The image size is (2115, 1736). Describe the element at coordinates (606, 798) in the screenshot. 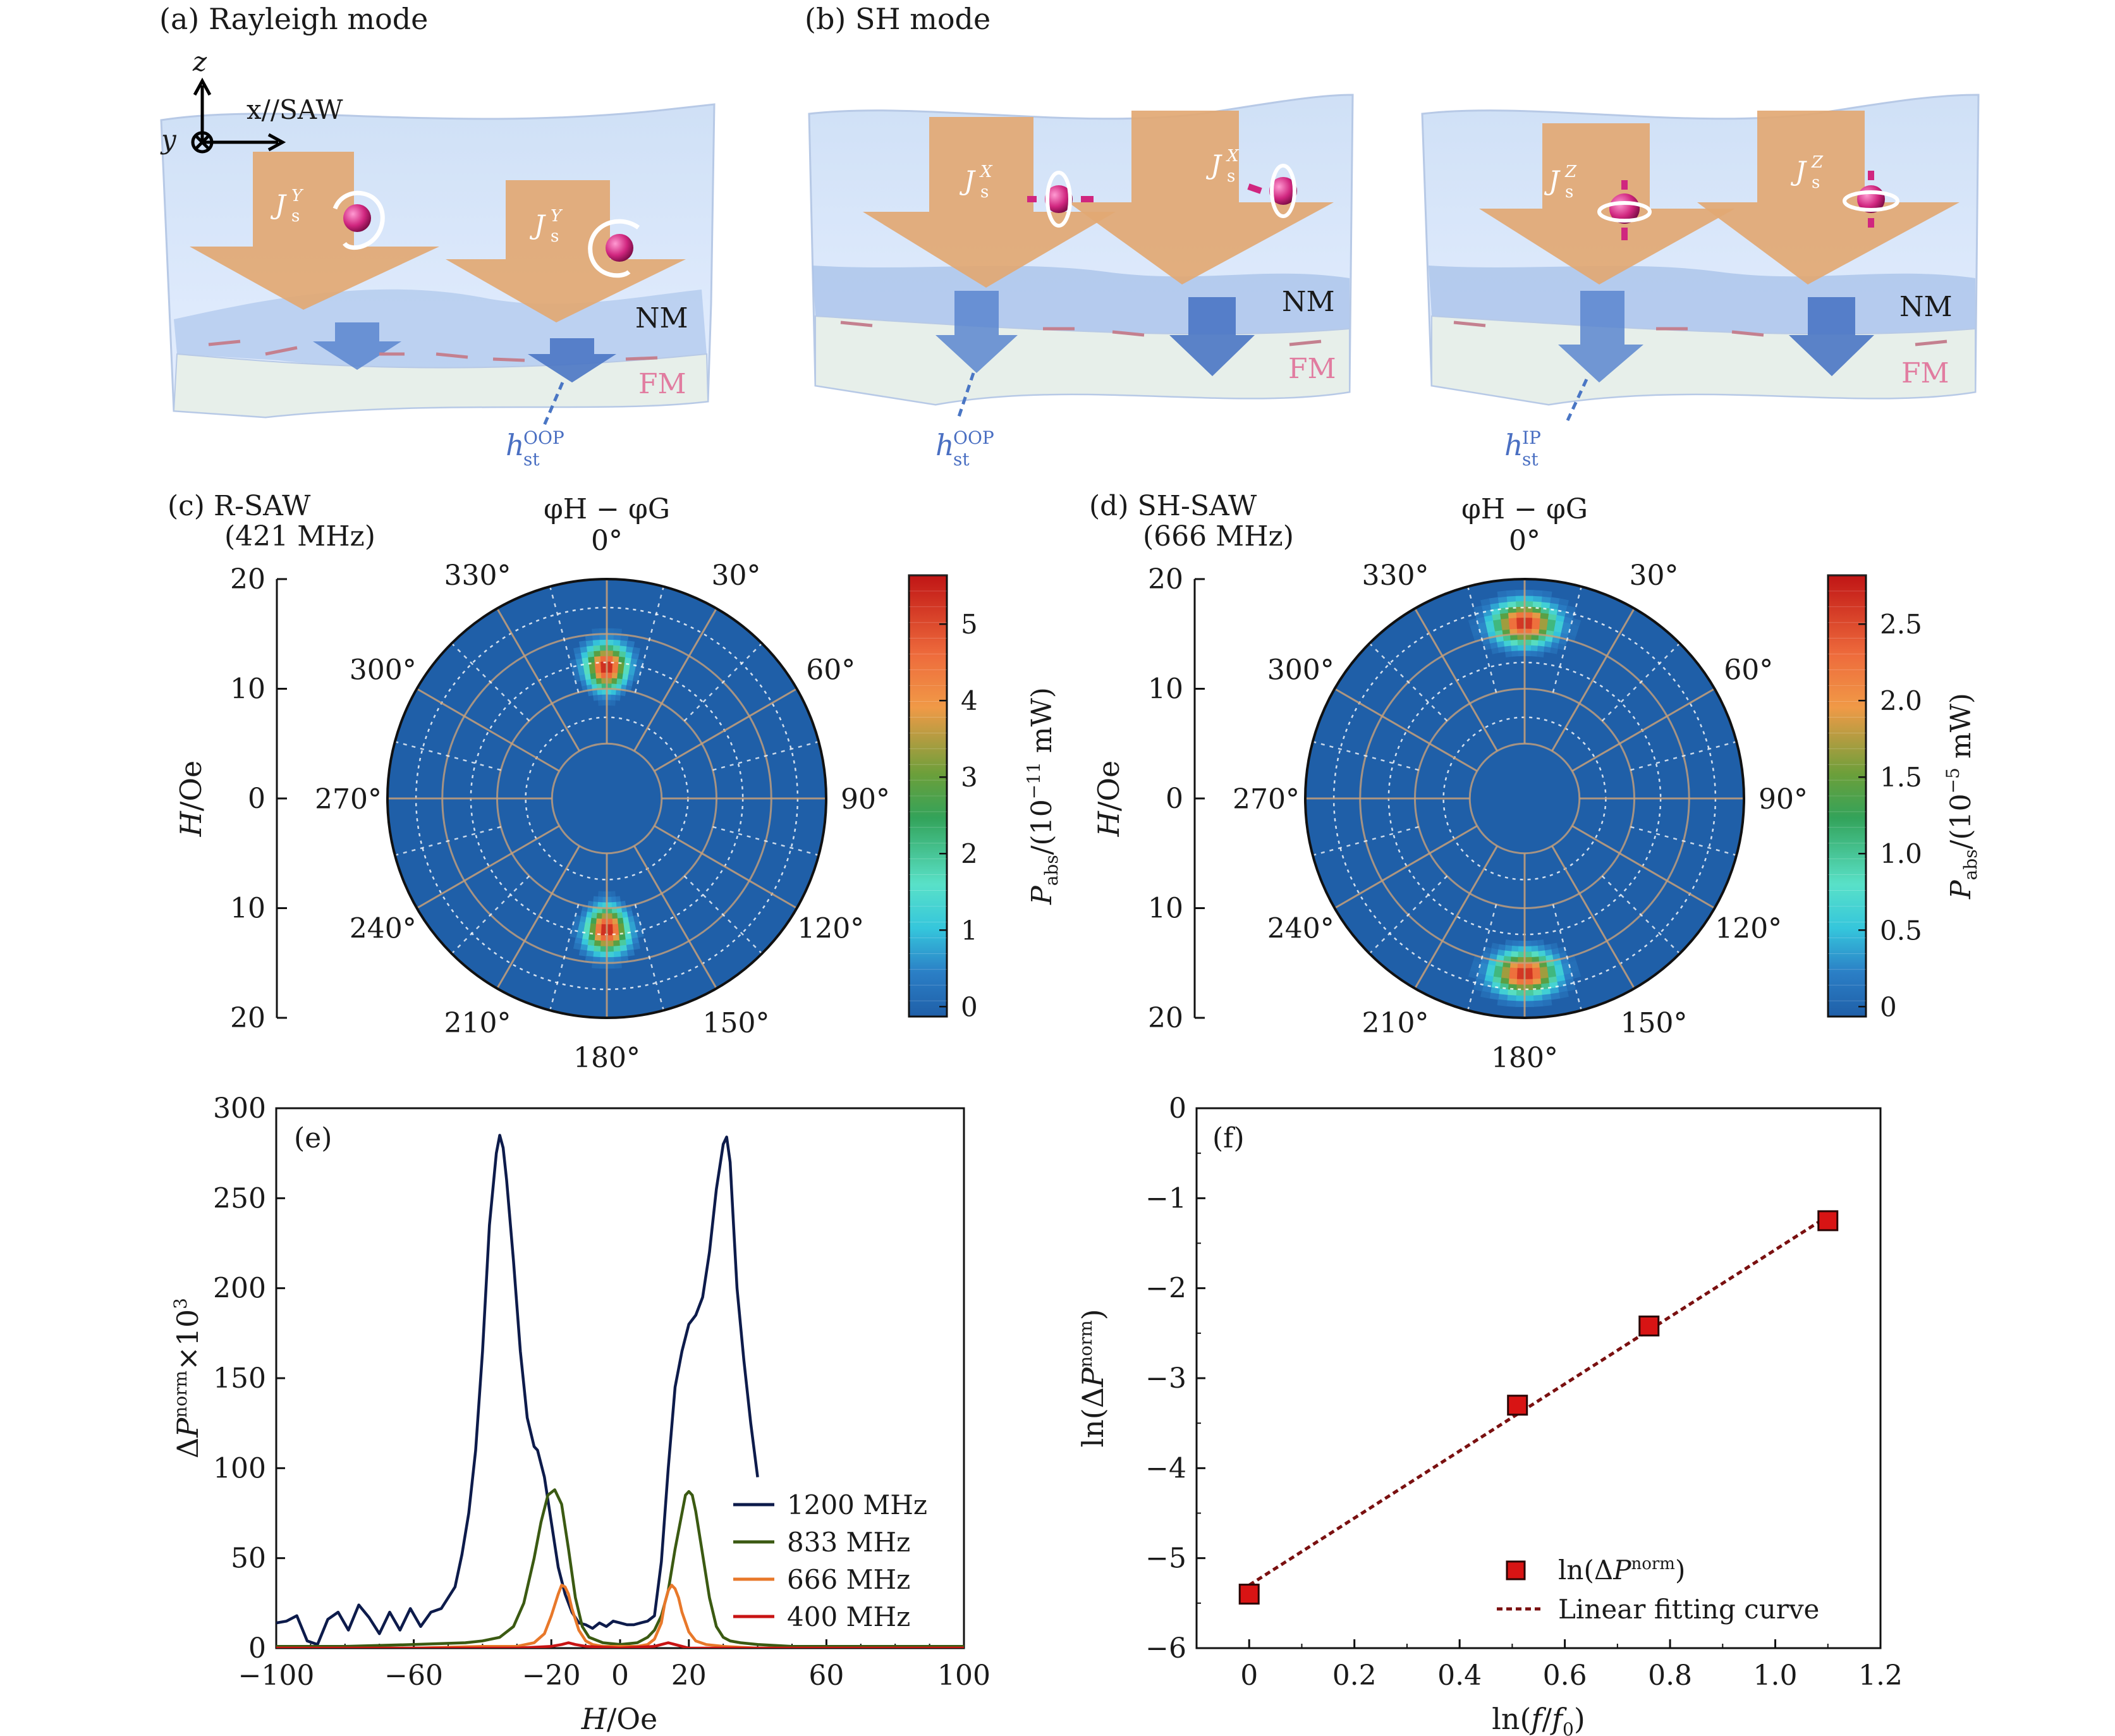

I see `polar-border-c` at that location.